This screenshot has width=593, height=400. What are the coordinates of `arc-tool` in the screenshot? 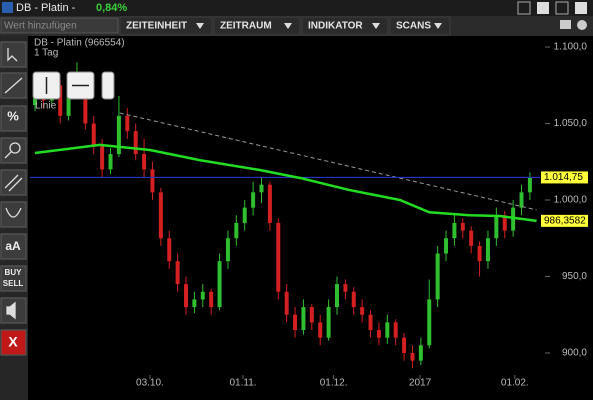 It's located at (13, 214).